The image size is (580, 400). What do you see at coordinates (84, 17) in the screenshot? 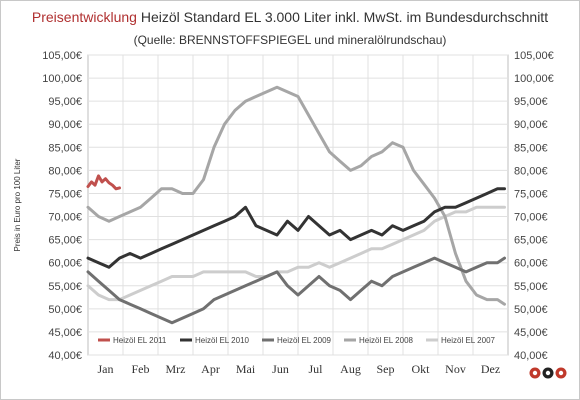
I see `title-highlight: Preisentwicklung` at bounding box center [84, 17].